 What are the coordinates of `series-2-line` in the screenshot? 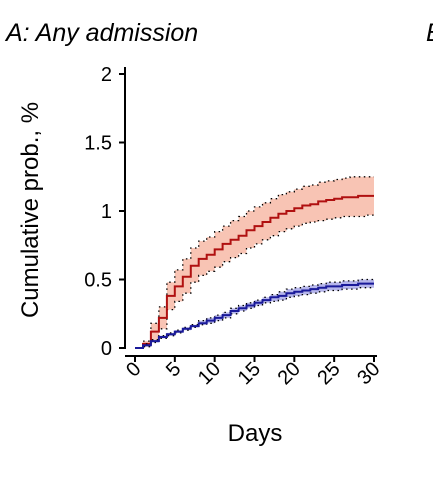 It's located at (254, 315).